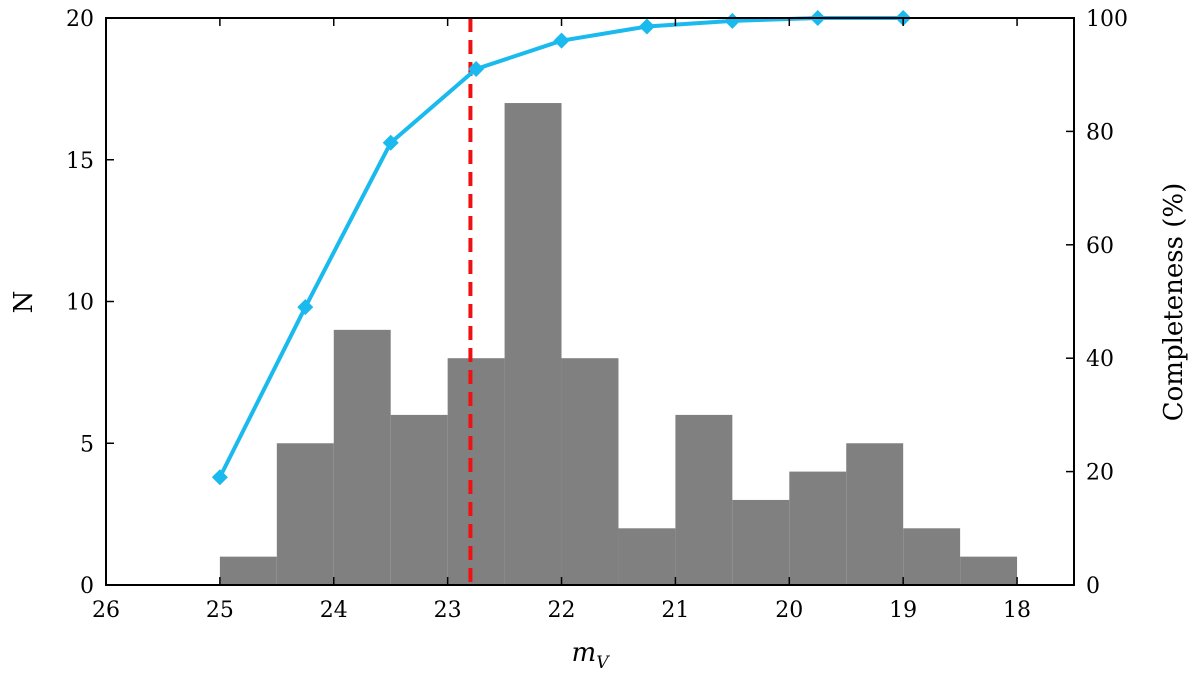 The image size is (1200, 680). Describe the element at coordinates (220, 610) in the screenshot. I see `x-tick-label: 25` at that location.